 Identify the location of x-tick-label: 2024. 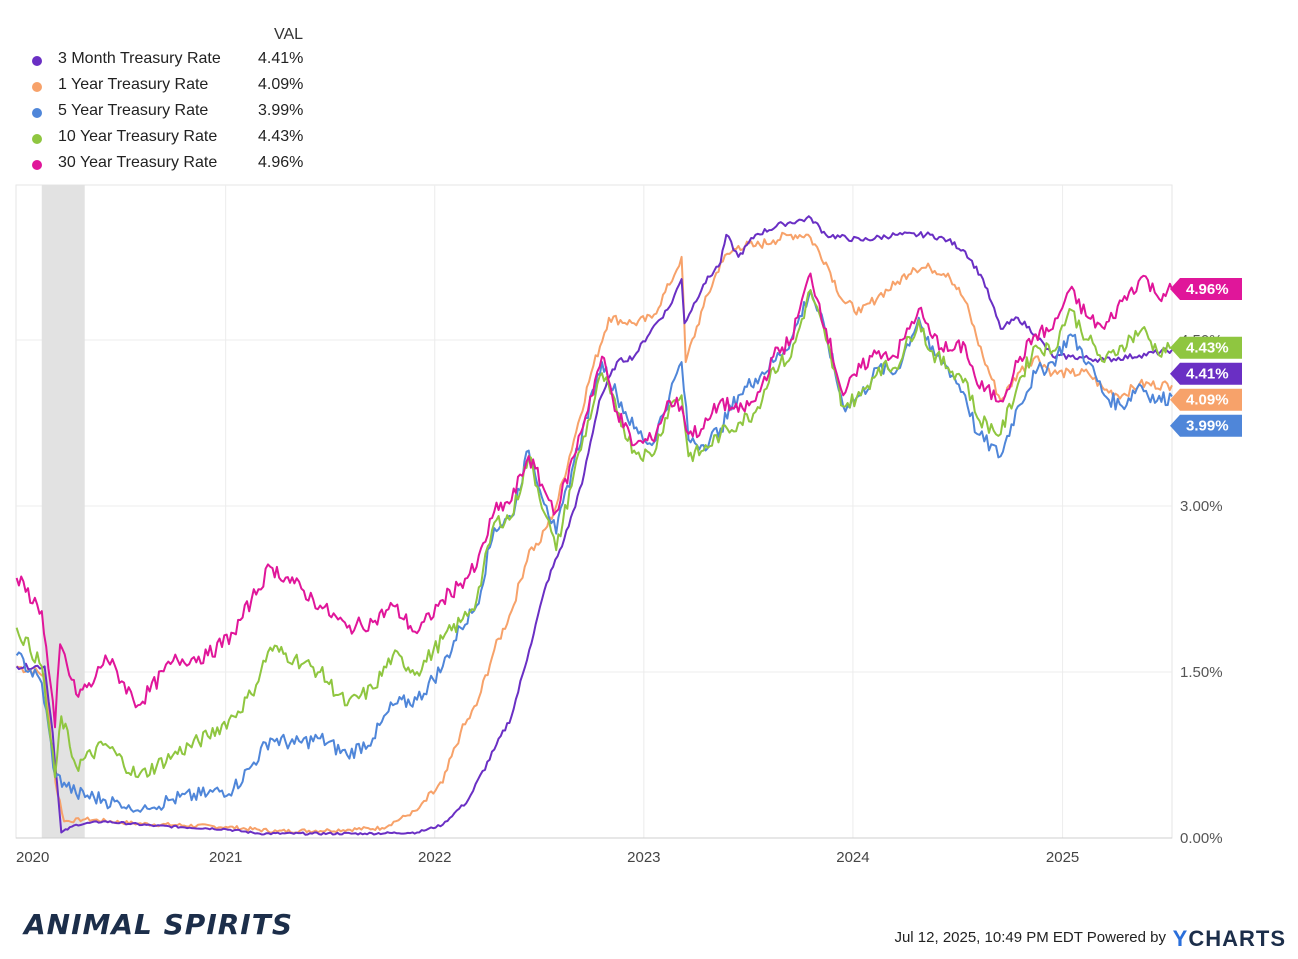
(852, 857).